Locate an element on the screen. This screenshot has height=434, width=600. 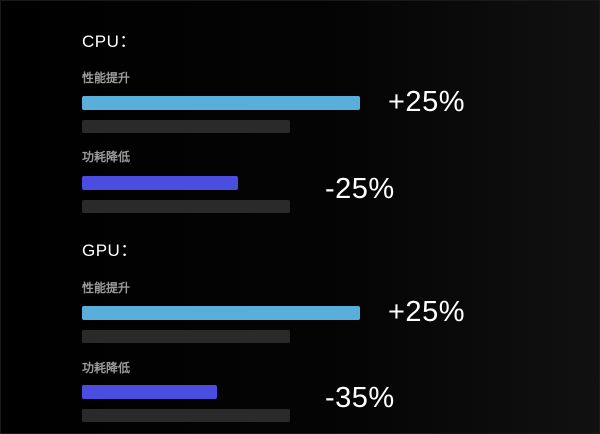
gpu-section-title: GPU： is located at coordinates (110, 250).